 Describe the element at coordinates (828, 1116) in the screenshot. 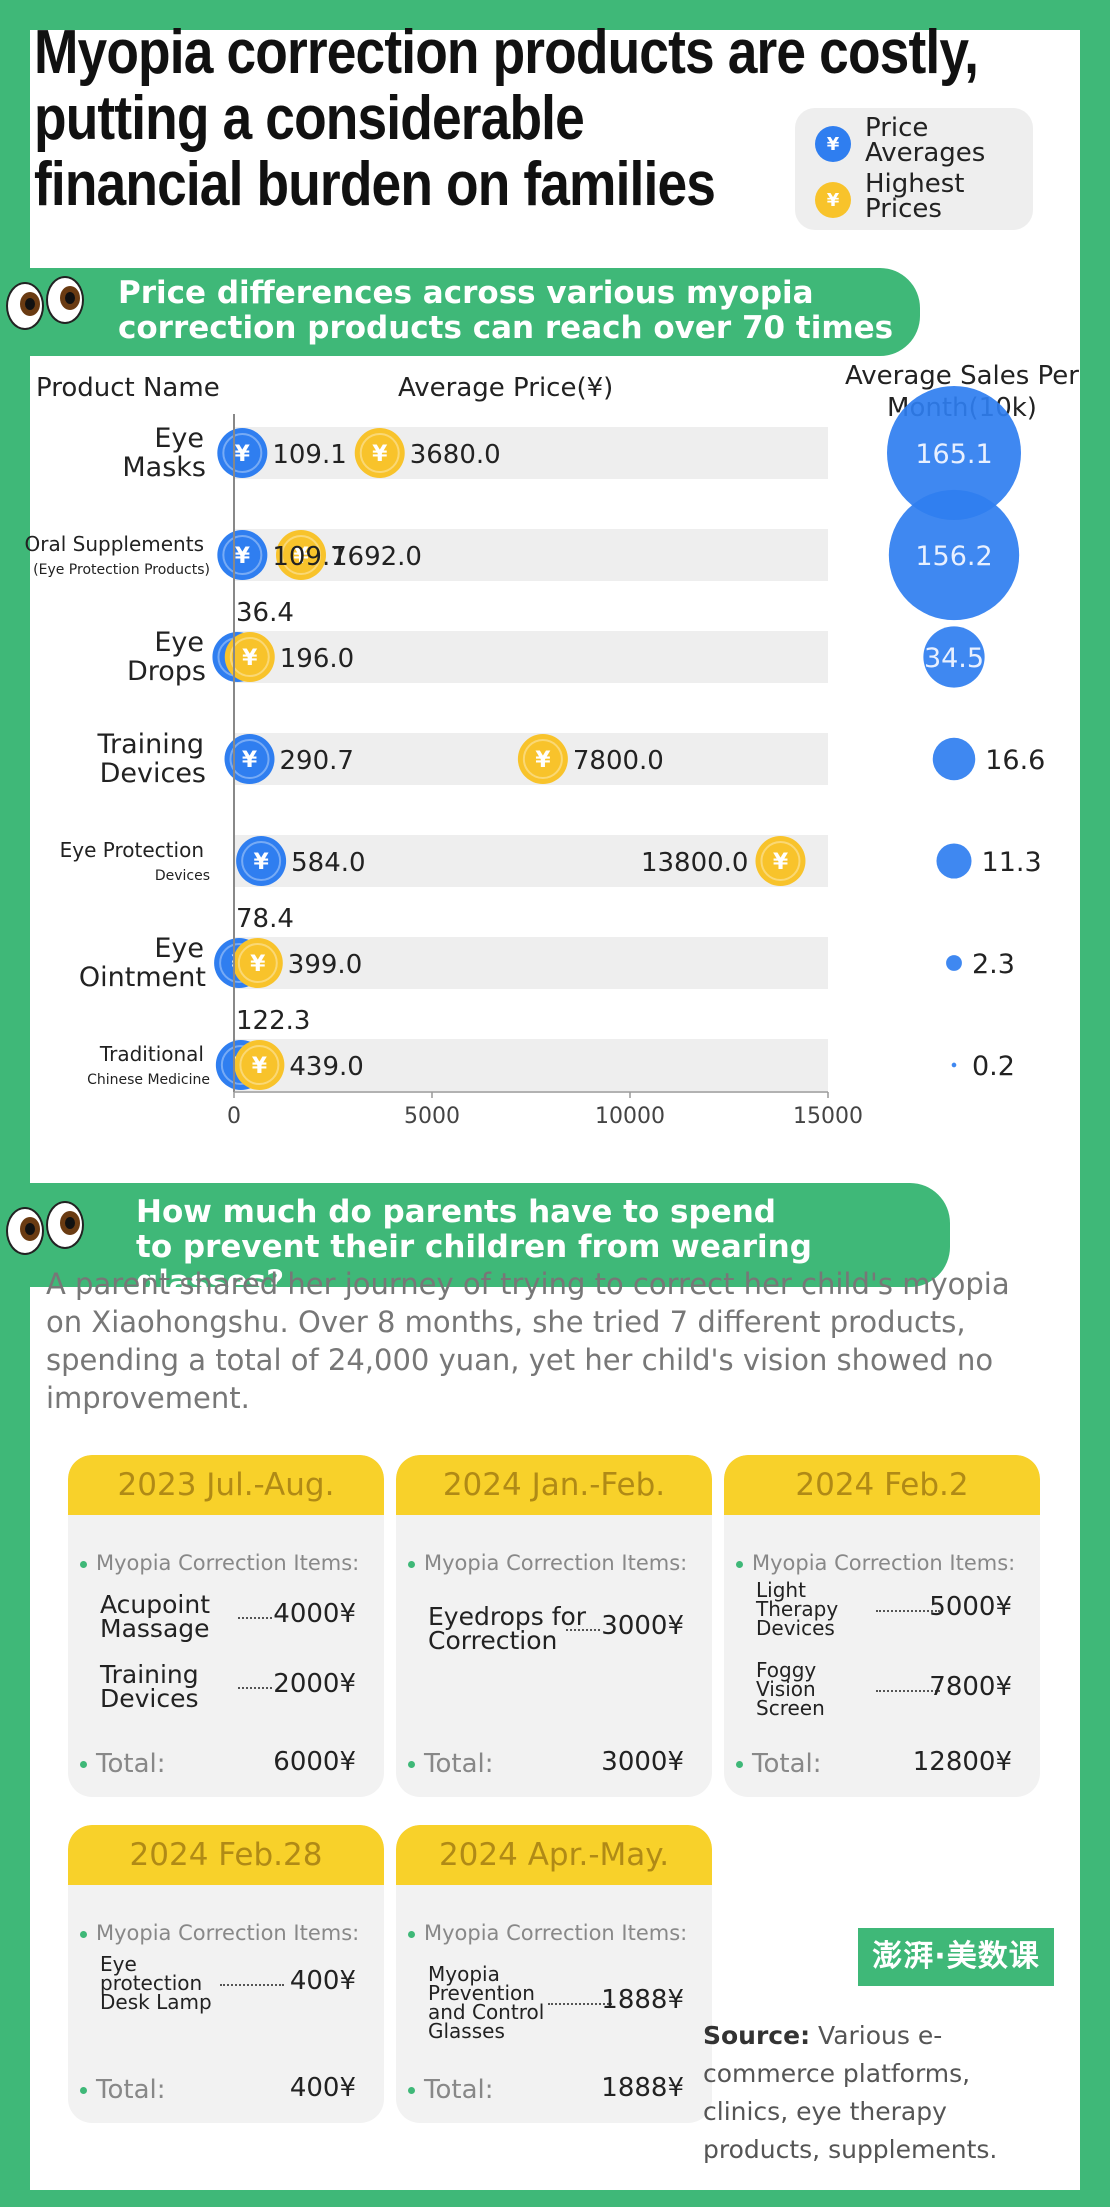

I see `x-tick-label: 15000` at that location.